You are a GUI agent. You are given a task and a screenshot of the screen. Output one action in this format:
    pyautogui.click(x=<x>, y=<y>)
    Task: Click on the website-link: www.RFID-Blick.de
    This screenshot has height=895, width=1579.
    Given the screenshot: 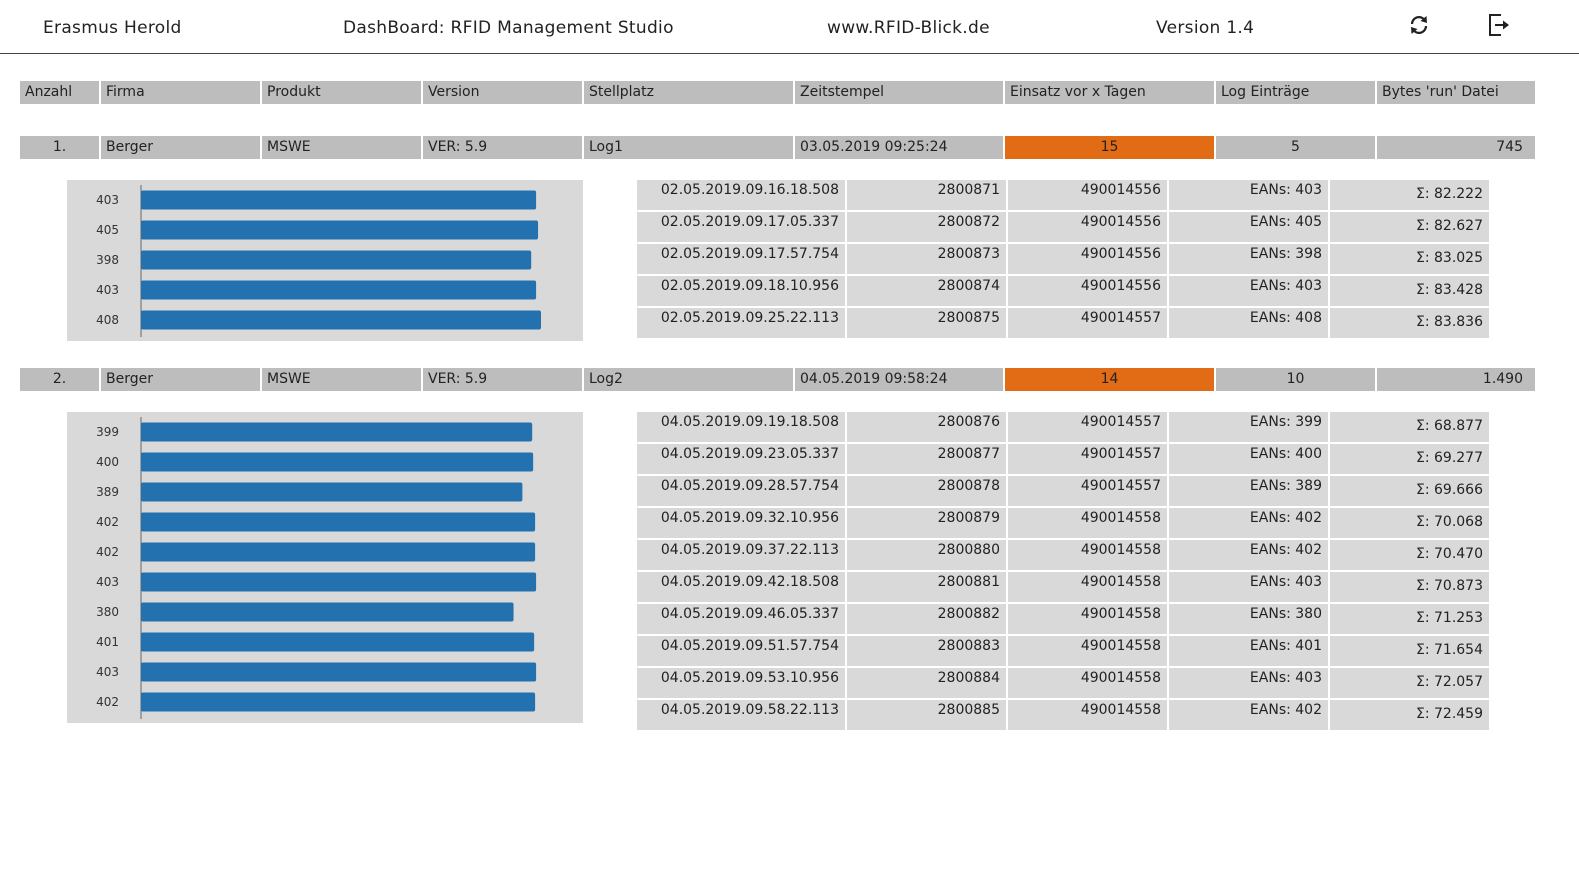 What is the action you would take?
    pyautogui.click(x=908, y=28)
    